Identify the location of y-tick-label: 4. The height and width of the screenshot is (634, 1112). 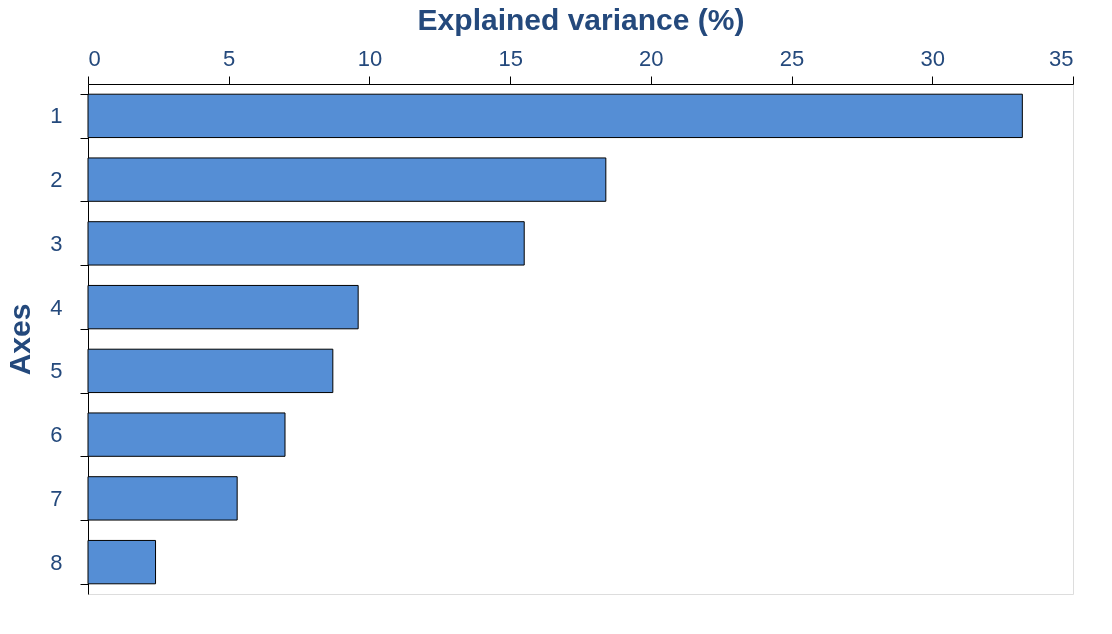
(56, 307).